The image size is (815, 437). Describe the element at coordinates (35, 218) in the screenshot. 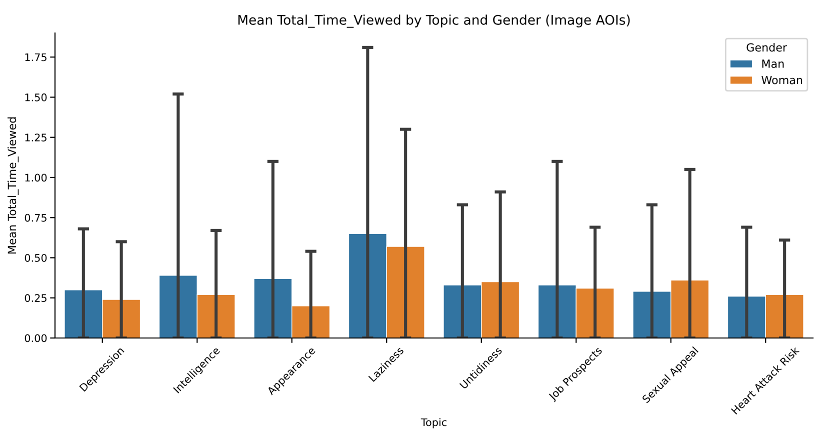

I see `y-tick-label: 0.75` at that location.